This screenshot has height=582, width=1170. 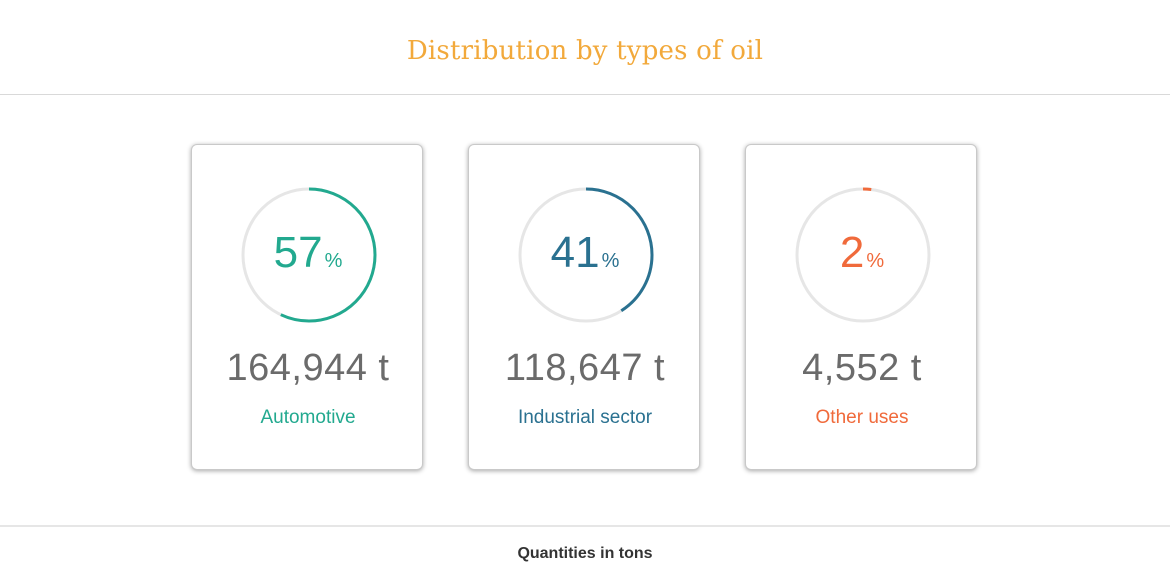 I want to click on quantity: 4,552 t, so click(x=862, y=368).